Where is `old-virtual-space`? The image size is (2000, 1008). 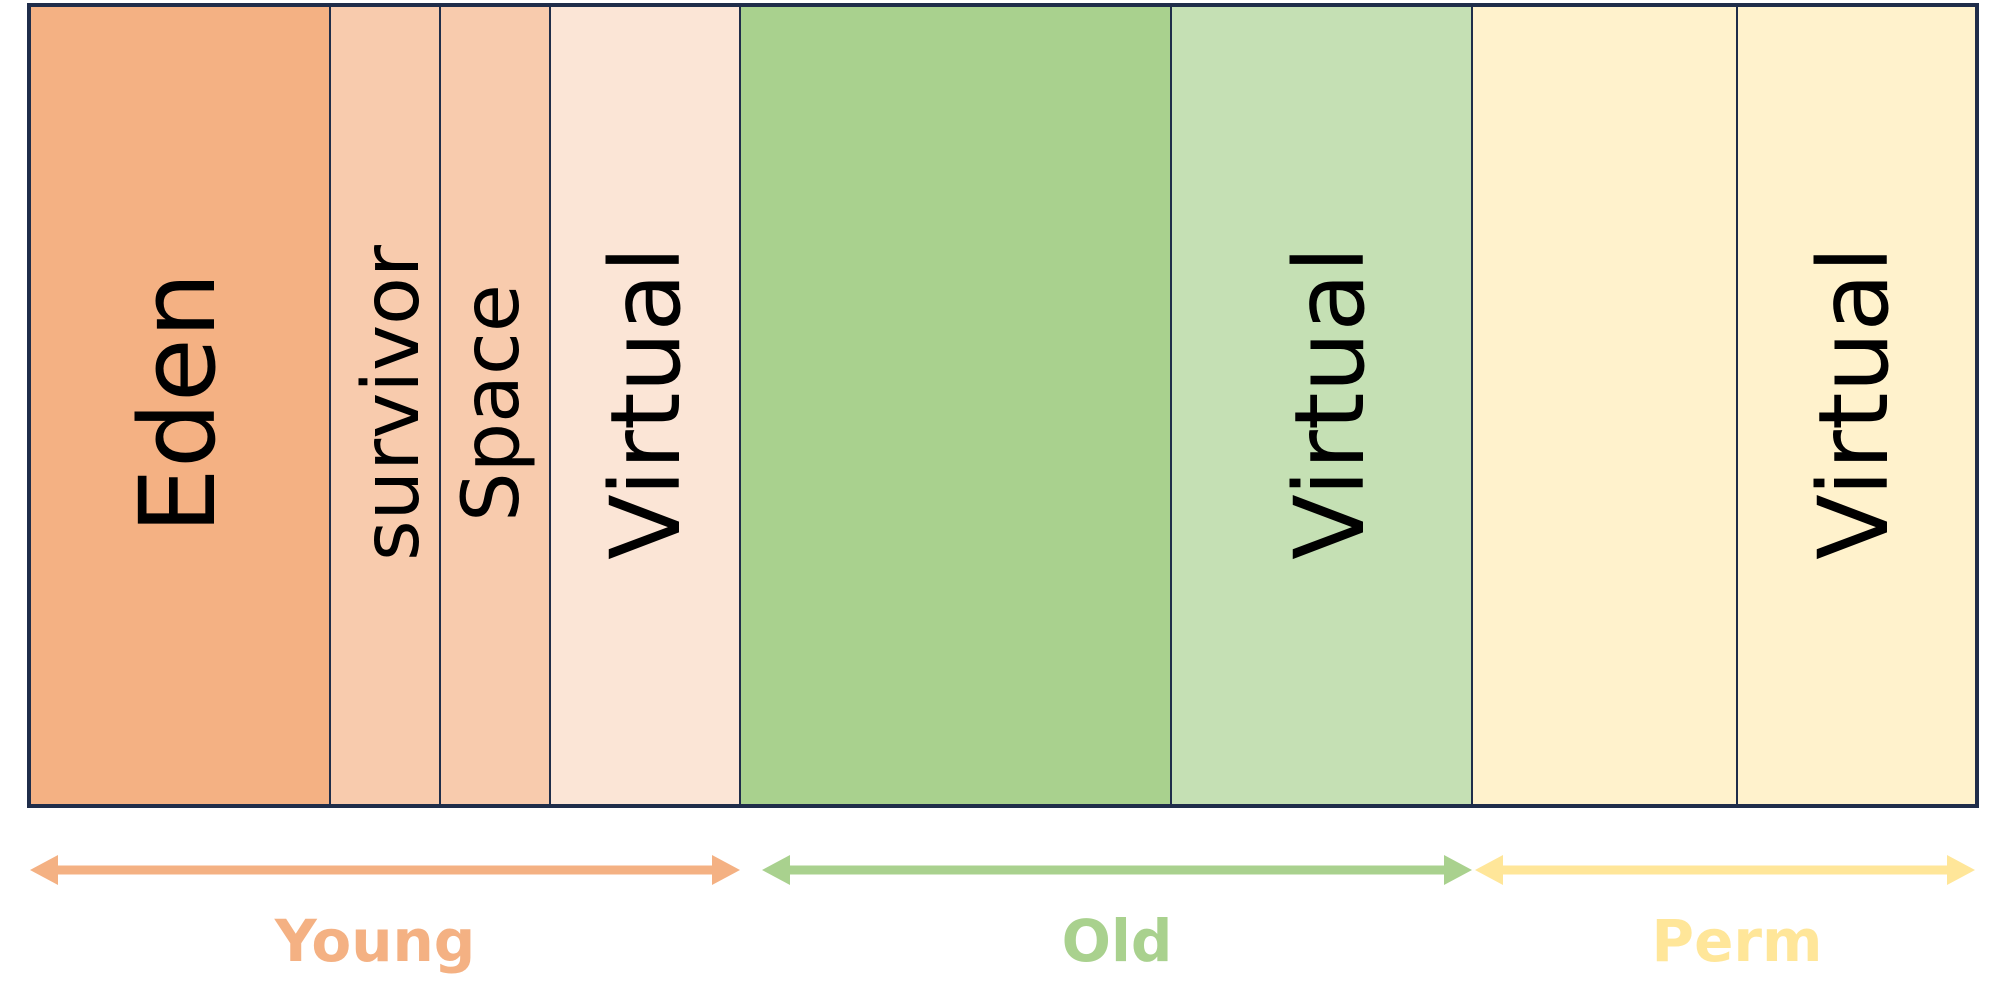
old-virtual-space is located at coordinates (1322, 405).